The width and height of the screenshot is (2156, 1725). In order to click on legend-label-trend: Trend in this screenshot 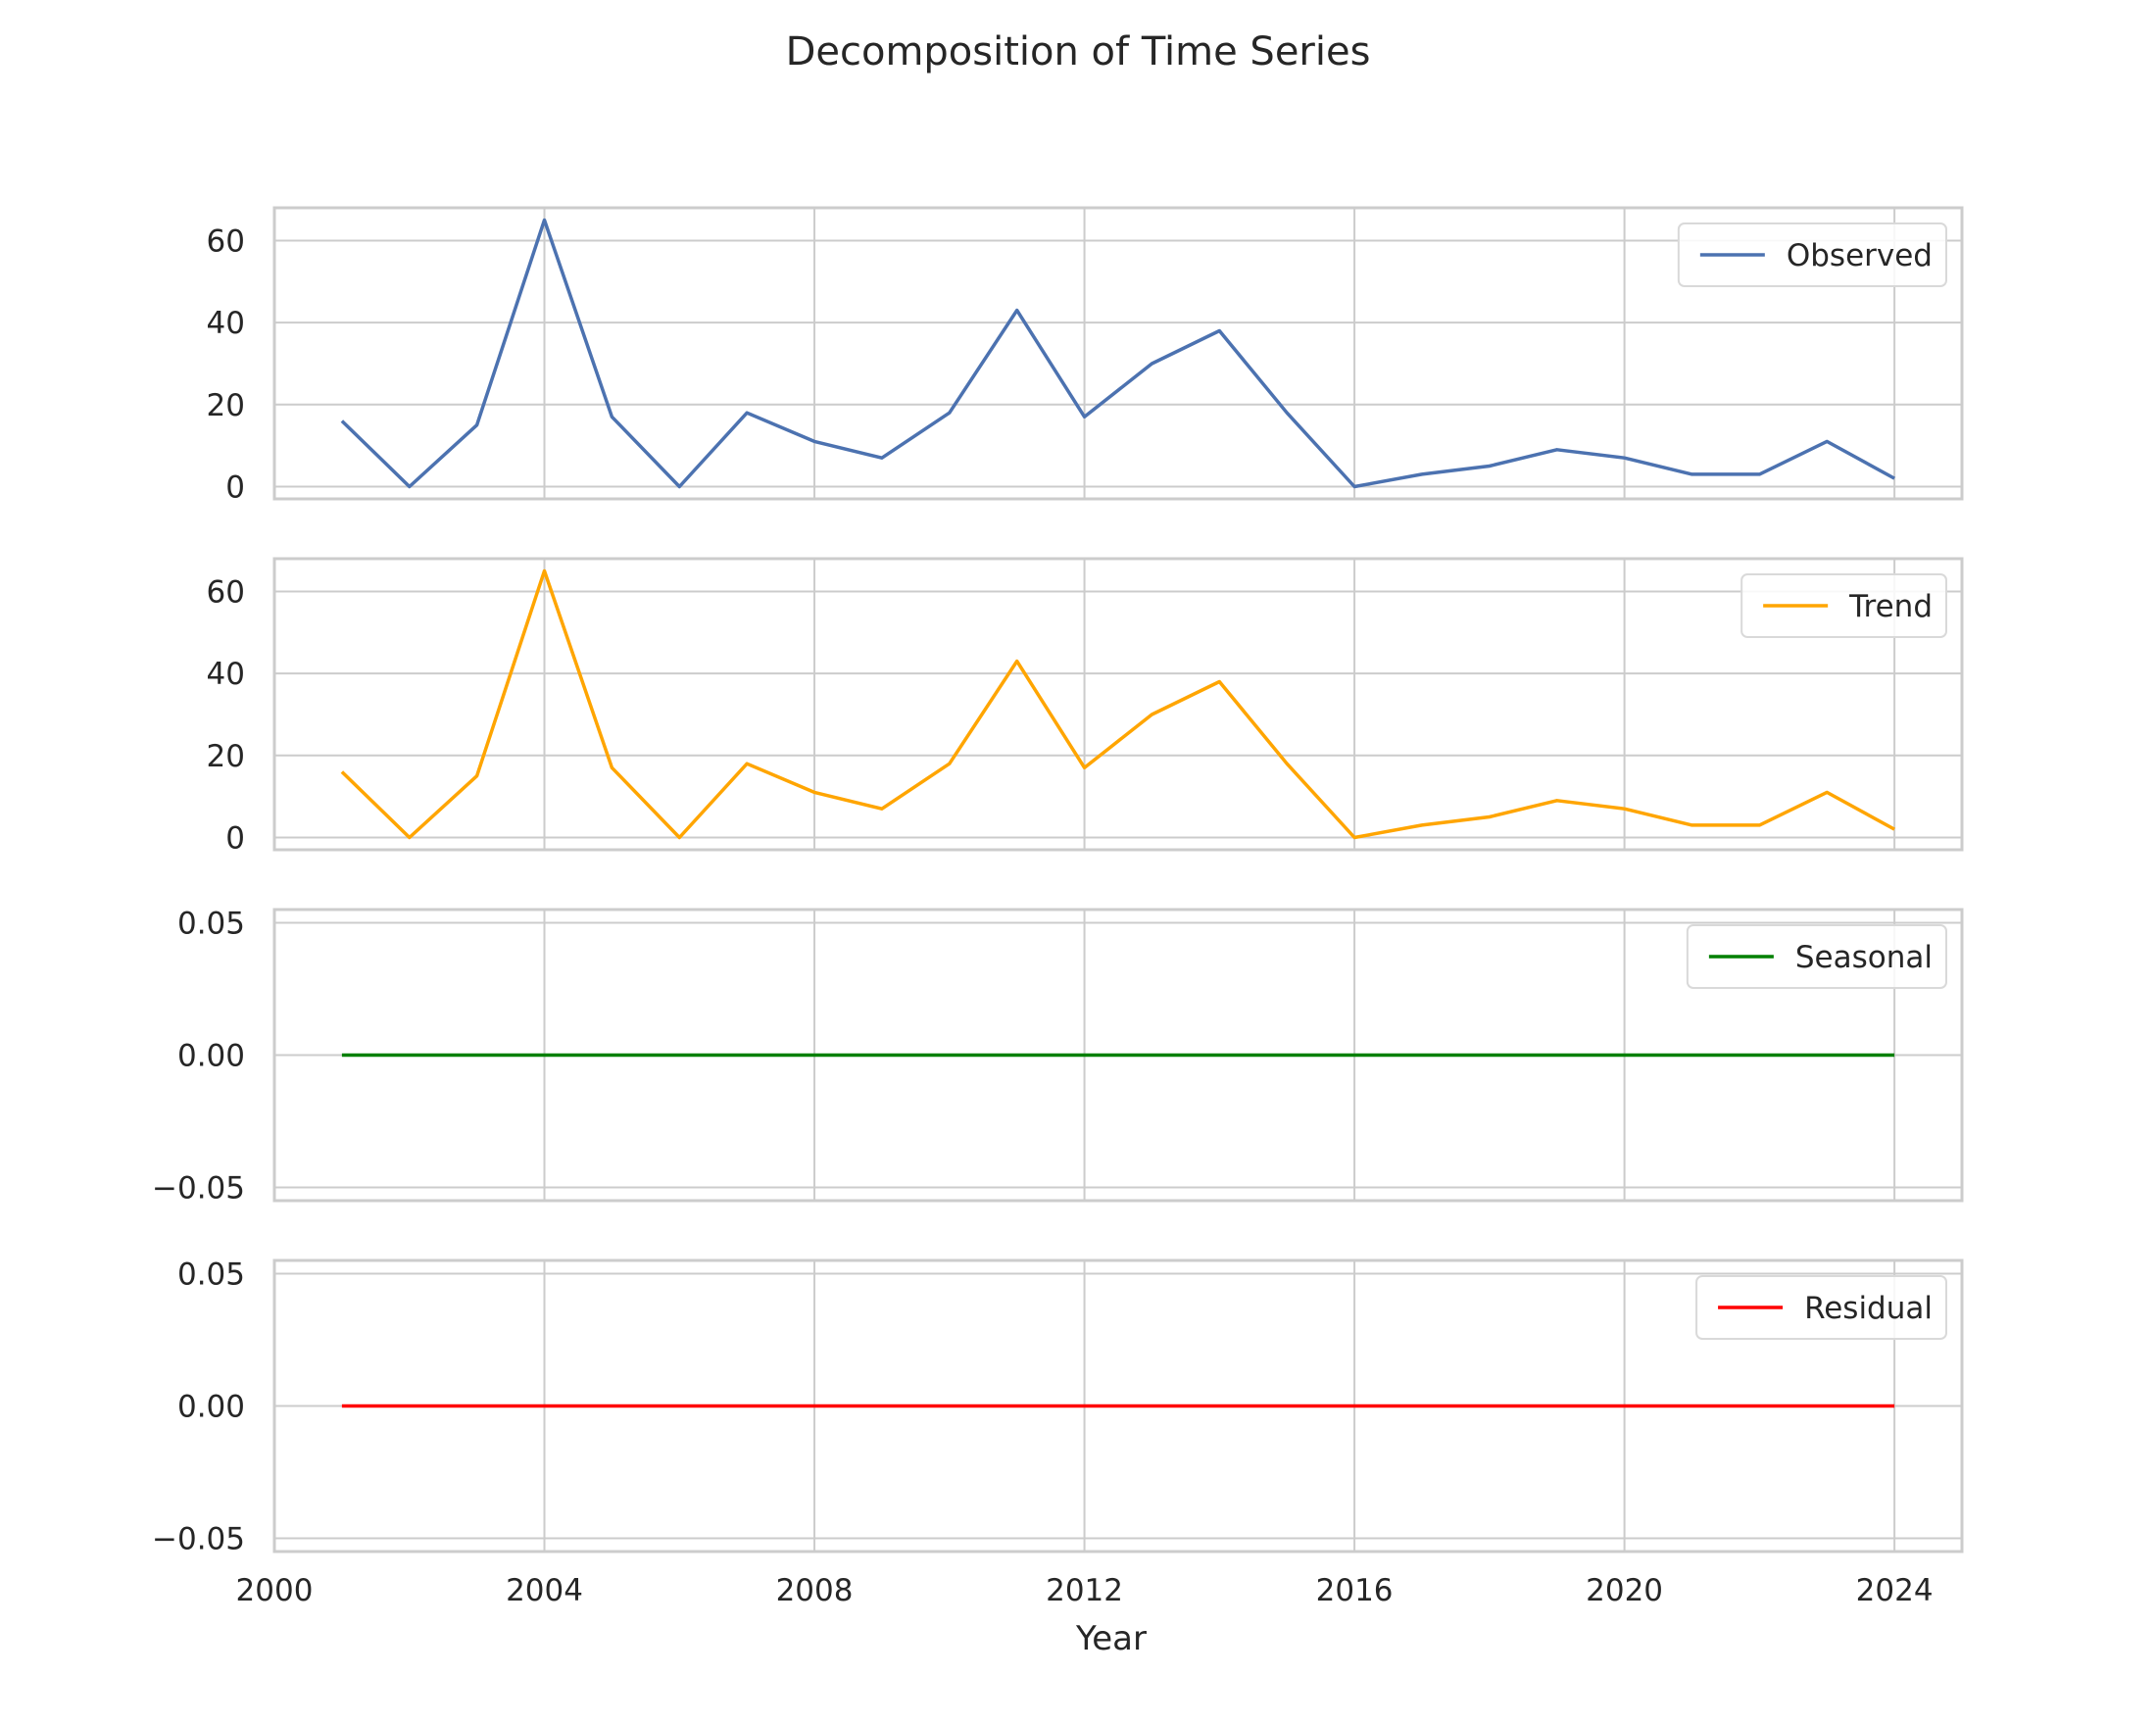, I will do `click(1890, 606)`.